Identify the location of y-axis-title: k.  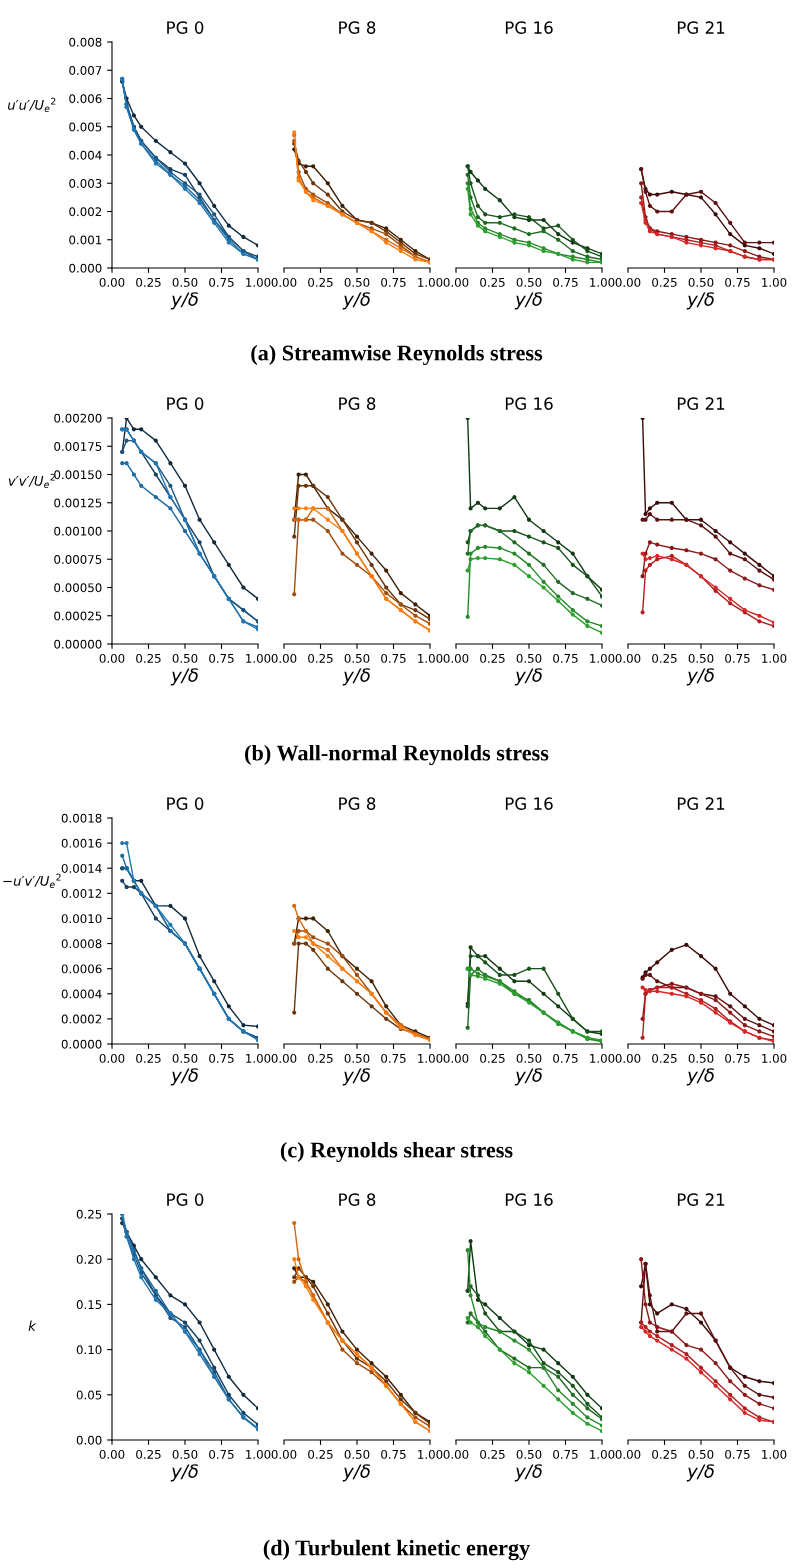
(32, 1325).